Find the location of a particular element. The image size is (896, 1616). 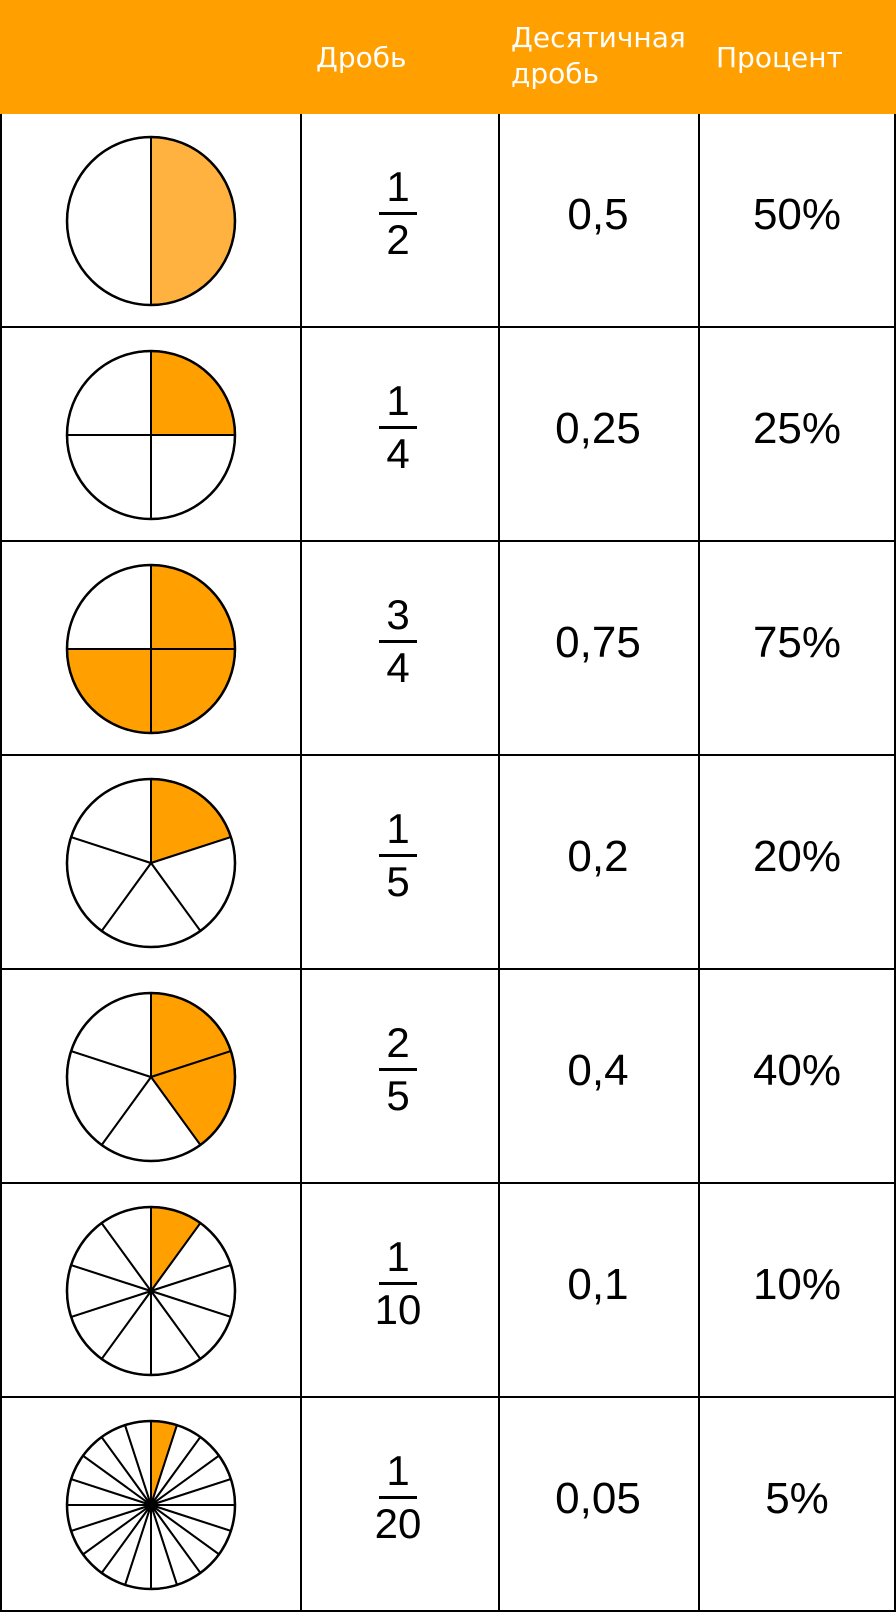

table-row: 1 4 0,25 25% is located at coordinates (448, 435).